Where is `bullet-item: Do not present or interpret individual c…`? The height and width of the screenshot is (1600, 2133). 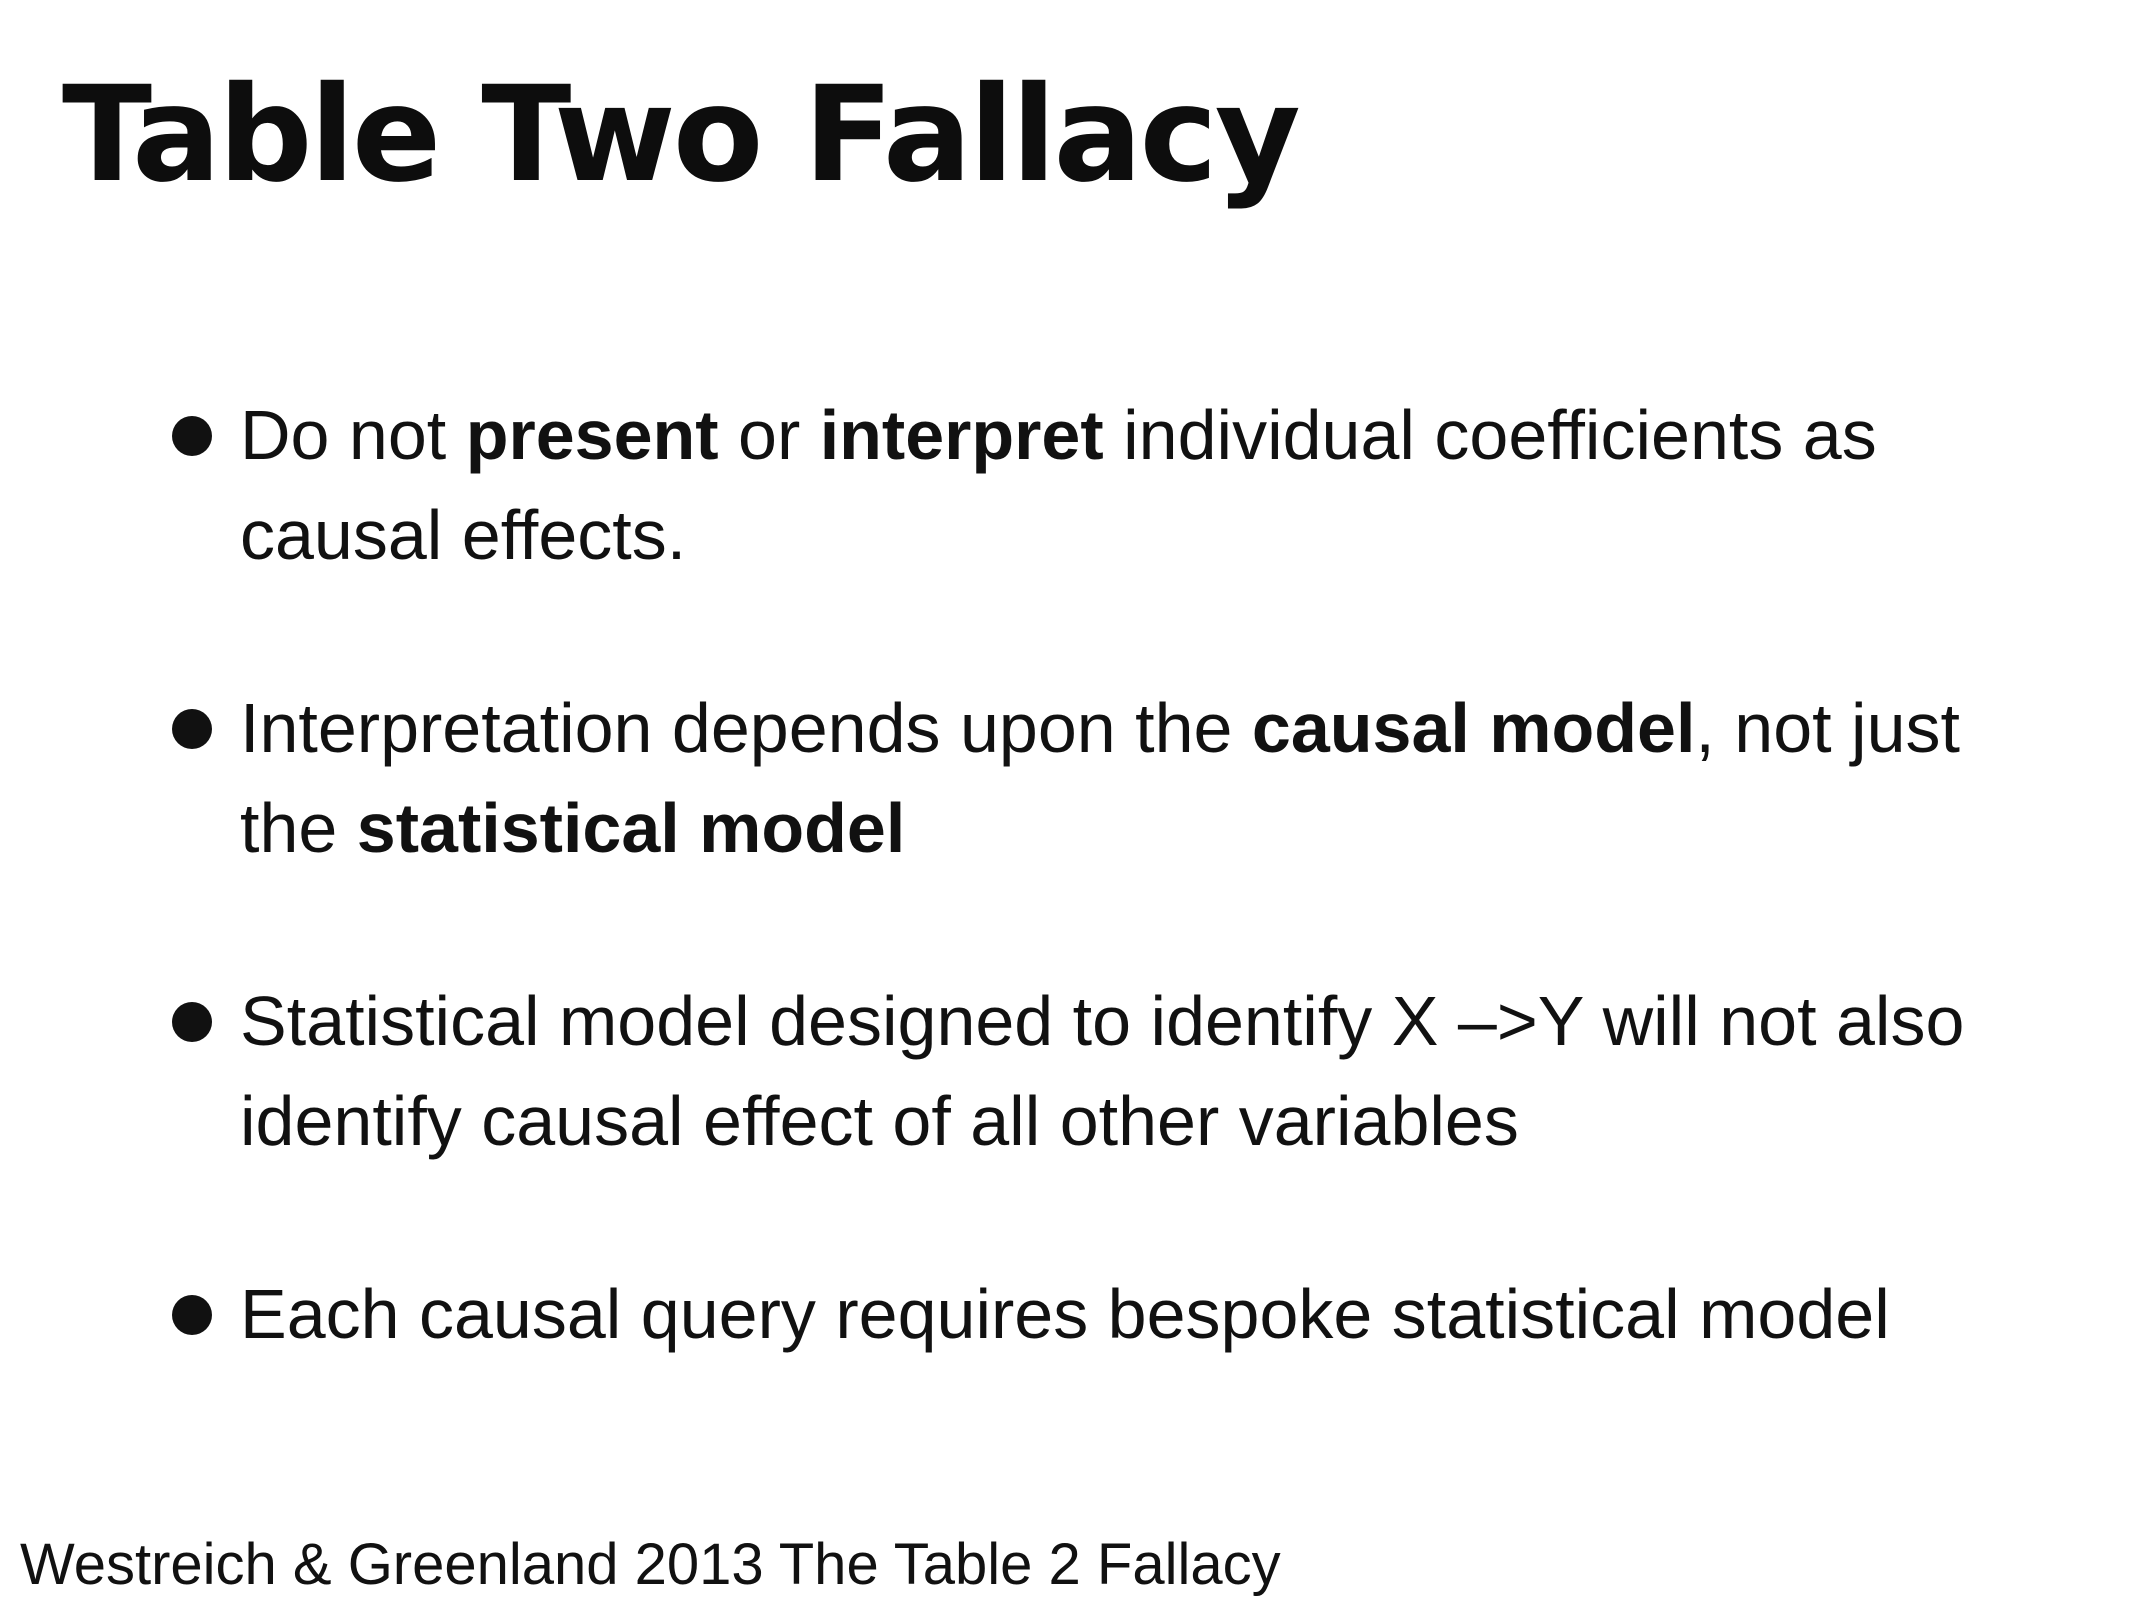 bullet-item: Do not present or interpret individual c… is located at coordinates (1010, 485).